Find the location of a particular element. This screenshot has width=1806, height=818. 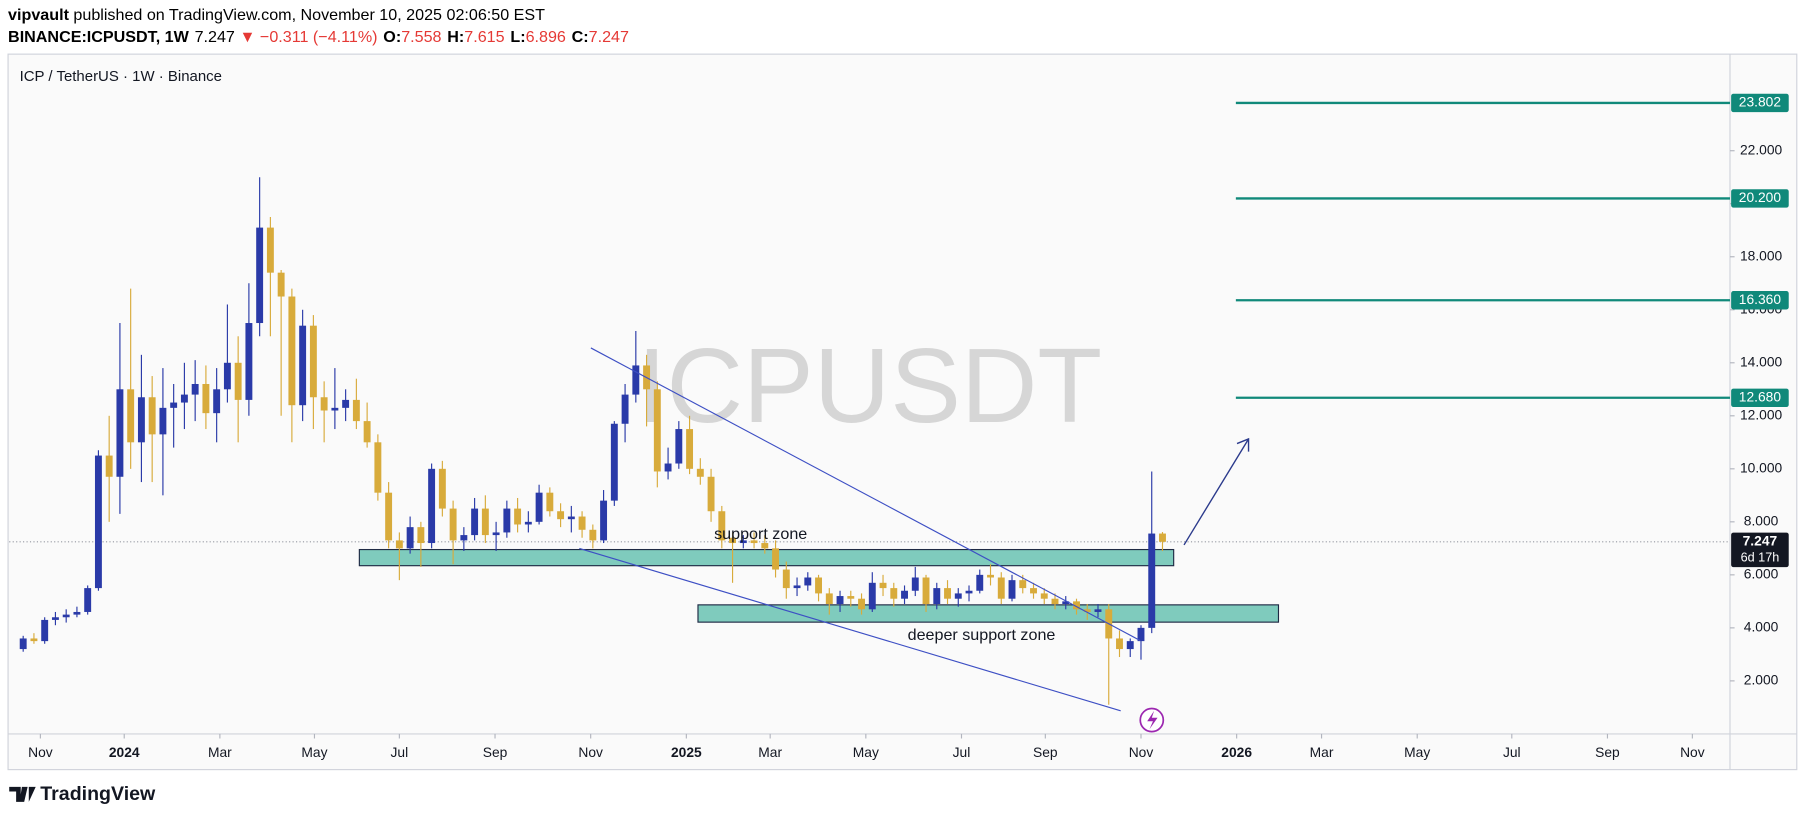

y-tick-label: 8.000 is located at coordinates (1761, 520).